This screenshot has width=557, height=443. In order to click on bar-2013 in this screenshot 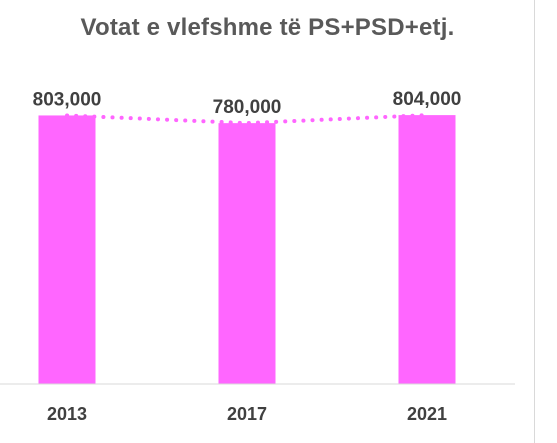, I will do `click(67, 250)`.